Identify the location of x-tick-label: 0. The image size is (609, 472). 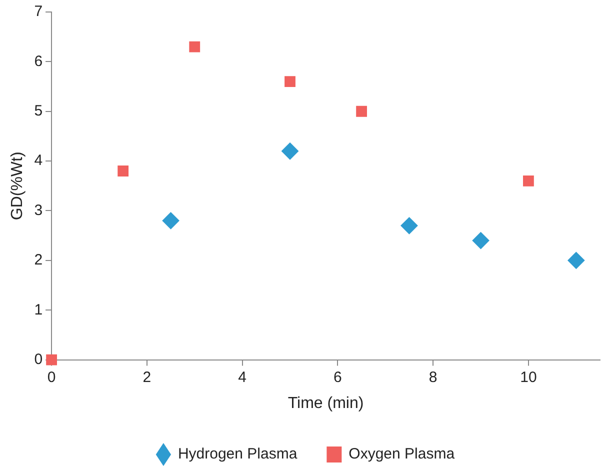
(51, 377).